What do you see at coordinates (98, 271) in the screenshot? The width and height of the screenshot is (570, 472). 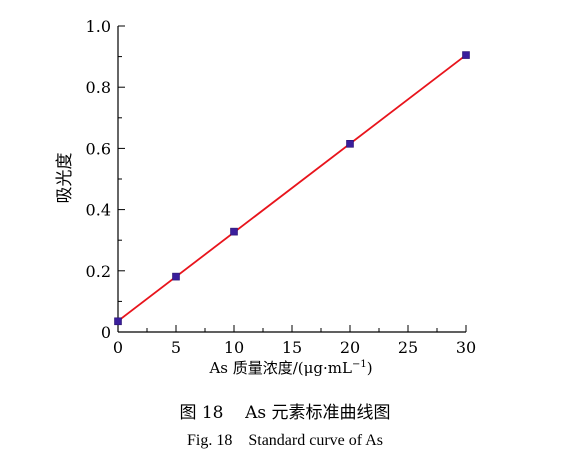 I see `y-tick-label: 0.2` at bounding box center [98, 271].